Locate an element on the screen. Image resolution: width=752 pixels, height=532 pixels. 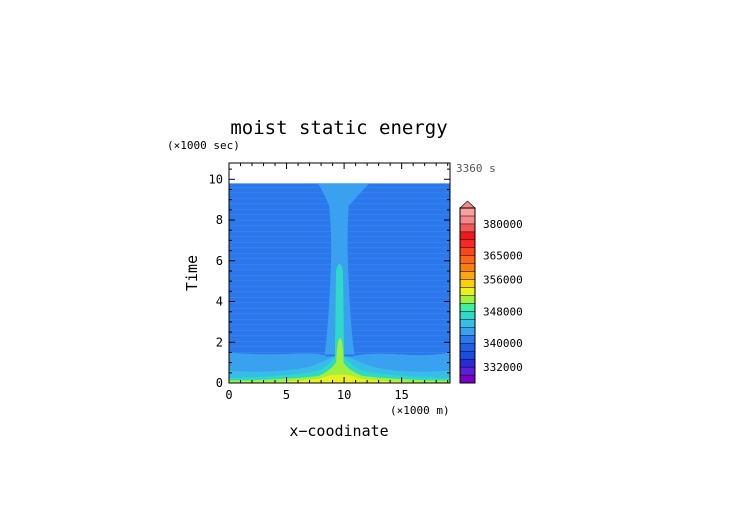
plot-area is located at coordinates (339, 283).